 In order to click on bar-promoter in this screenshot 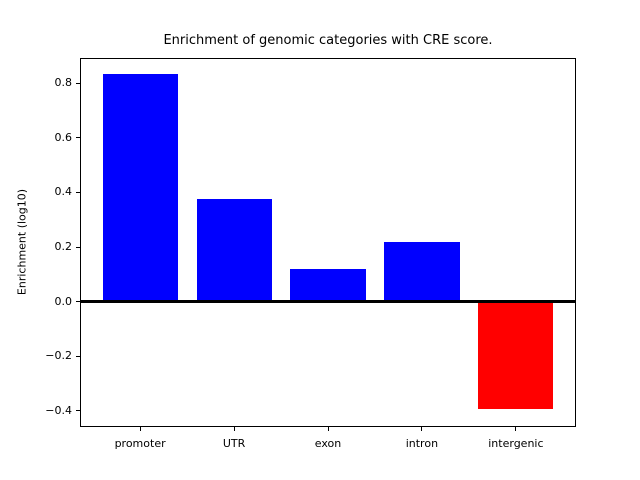, I will do `click(140, 187)`.